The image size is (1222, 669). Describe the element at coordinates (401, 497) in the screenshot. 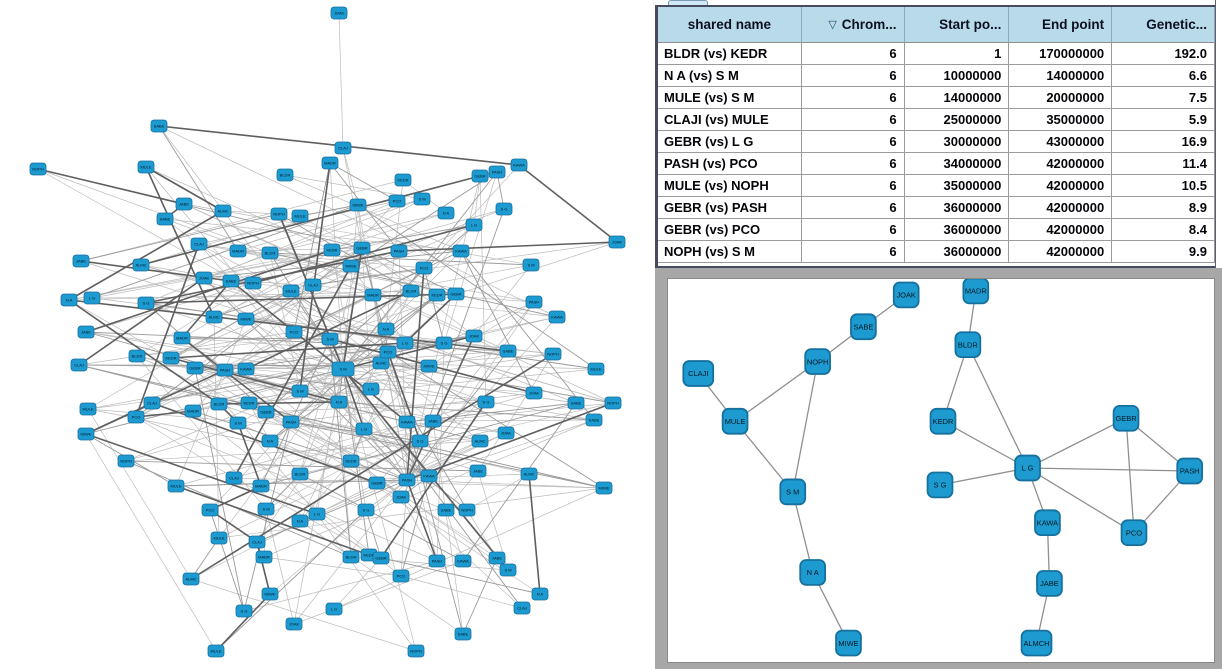

I see `overview-node-114: JOAK` at that location.